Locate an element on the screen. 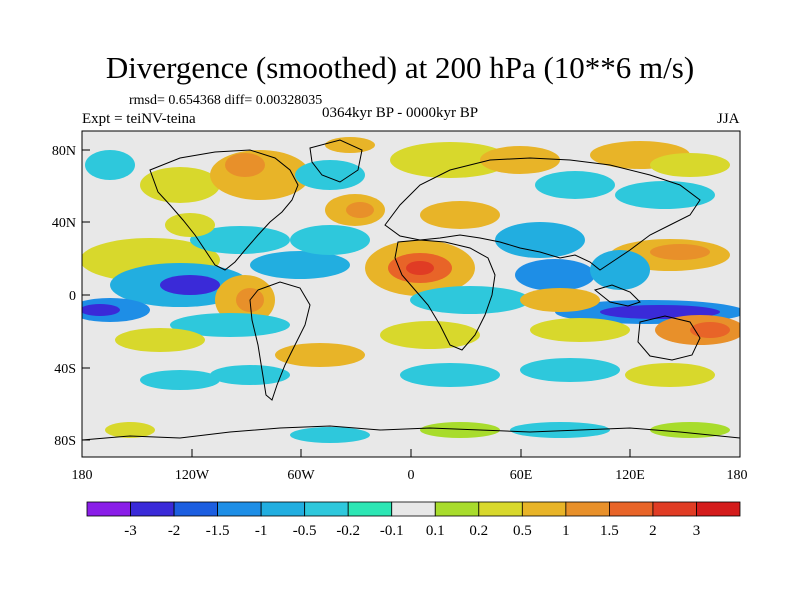  colorbar-label: 0.5 is located at coordinates (522, 531).